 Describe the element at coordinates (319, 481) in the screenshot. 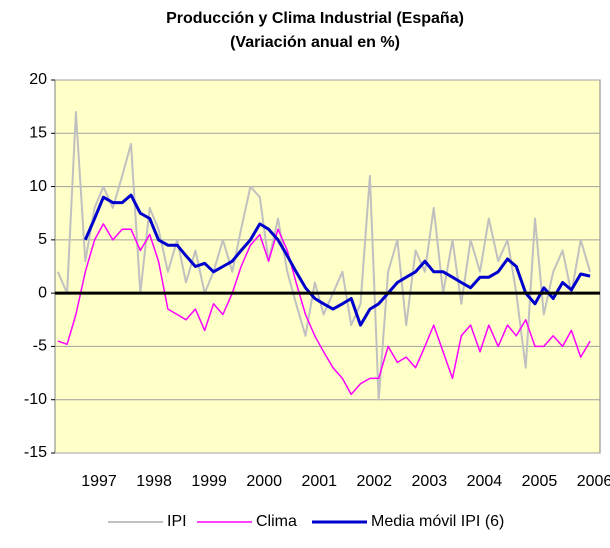

I see `x-tick-label: 2001` at that location.